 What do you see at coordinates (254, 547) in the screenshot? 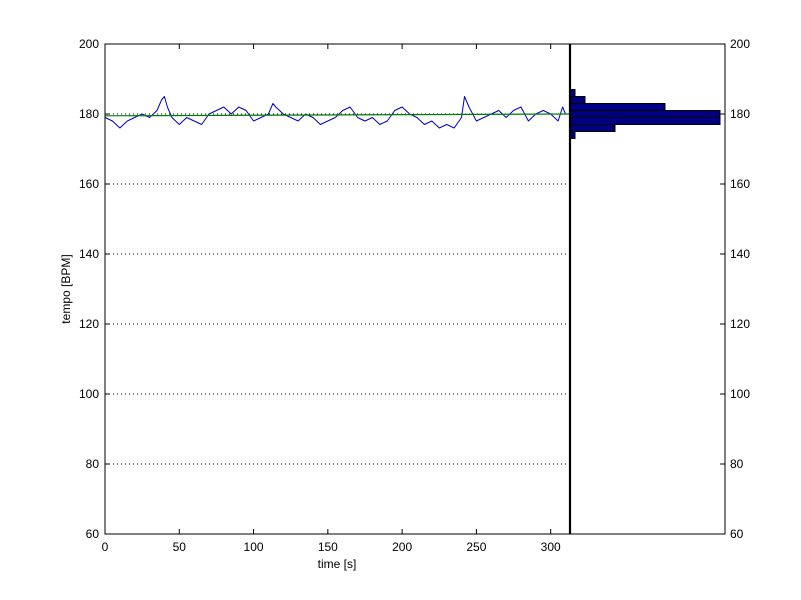
I see `x-tick-label: 100` at bounding box center [254, 547].